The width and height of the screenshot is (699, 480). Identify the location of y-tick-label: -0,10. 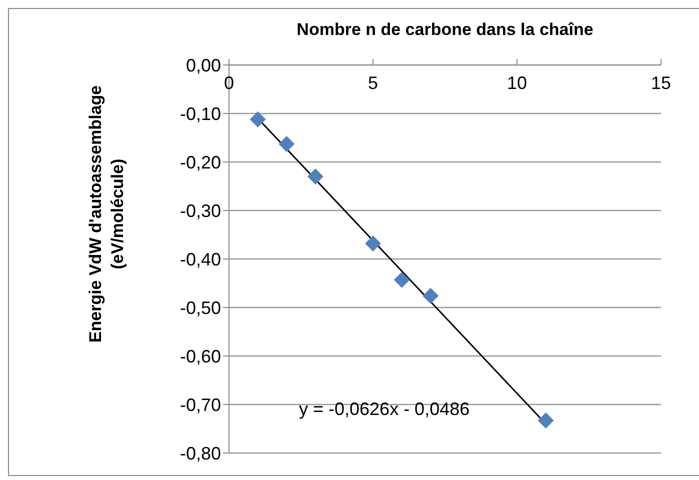
(200, 114).